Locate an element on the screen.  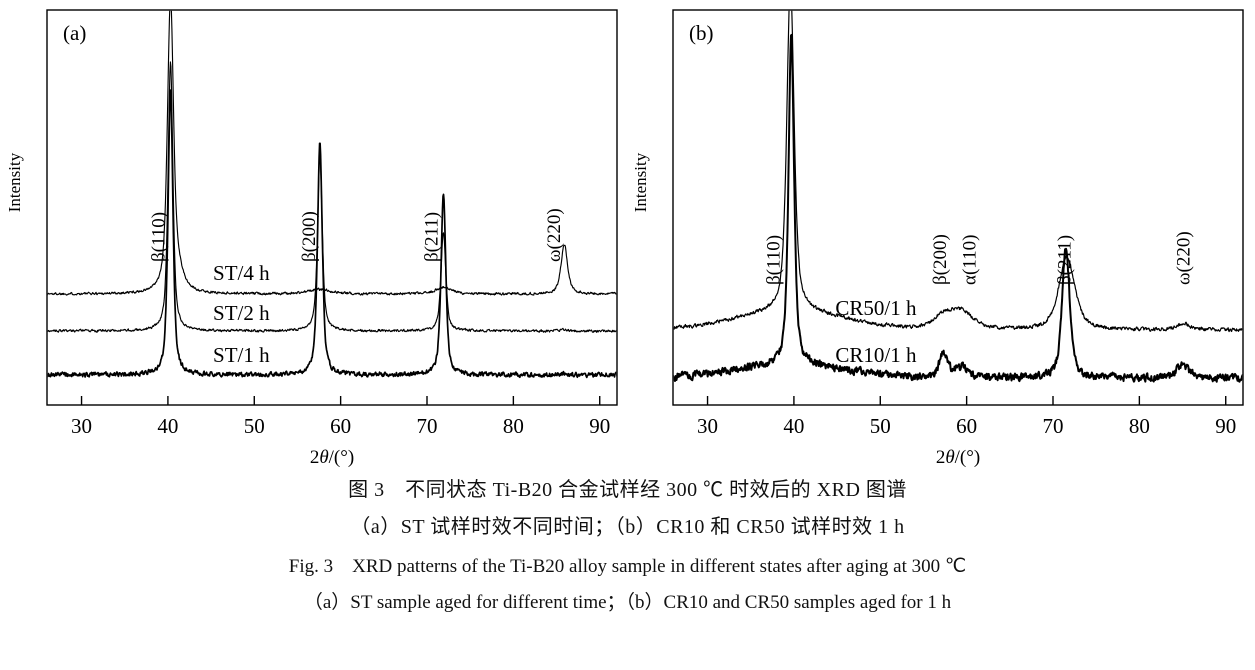
caption-chinese-title: 图 3 不同状态 Ti-B20 合金试样经 300 ℃ 时效后的 XRD 图谱 is located at coordinates (627, 490).